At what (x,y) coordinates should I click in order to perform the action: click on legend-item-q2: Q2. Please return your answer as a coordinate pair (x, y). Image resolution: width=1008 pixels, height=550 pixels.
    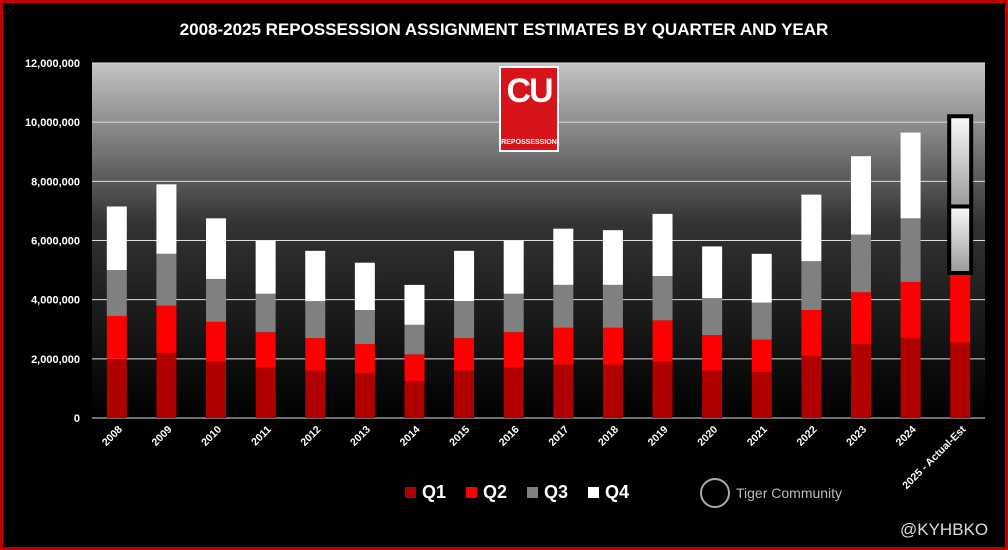
    Looking at the image, I should click on (486, 492).